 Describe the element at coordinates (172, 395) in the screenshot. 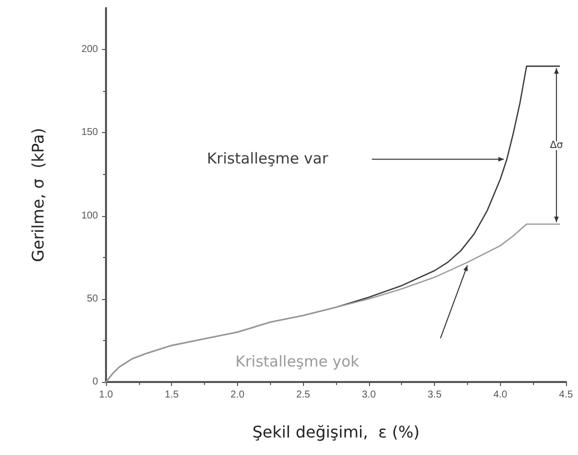

I see `x-tick-label: 1.5` at that location.